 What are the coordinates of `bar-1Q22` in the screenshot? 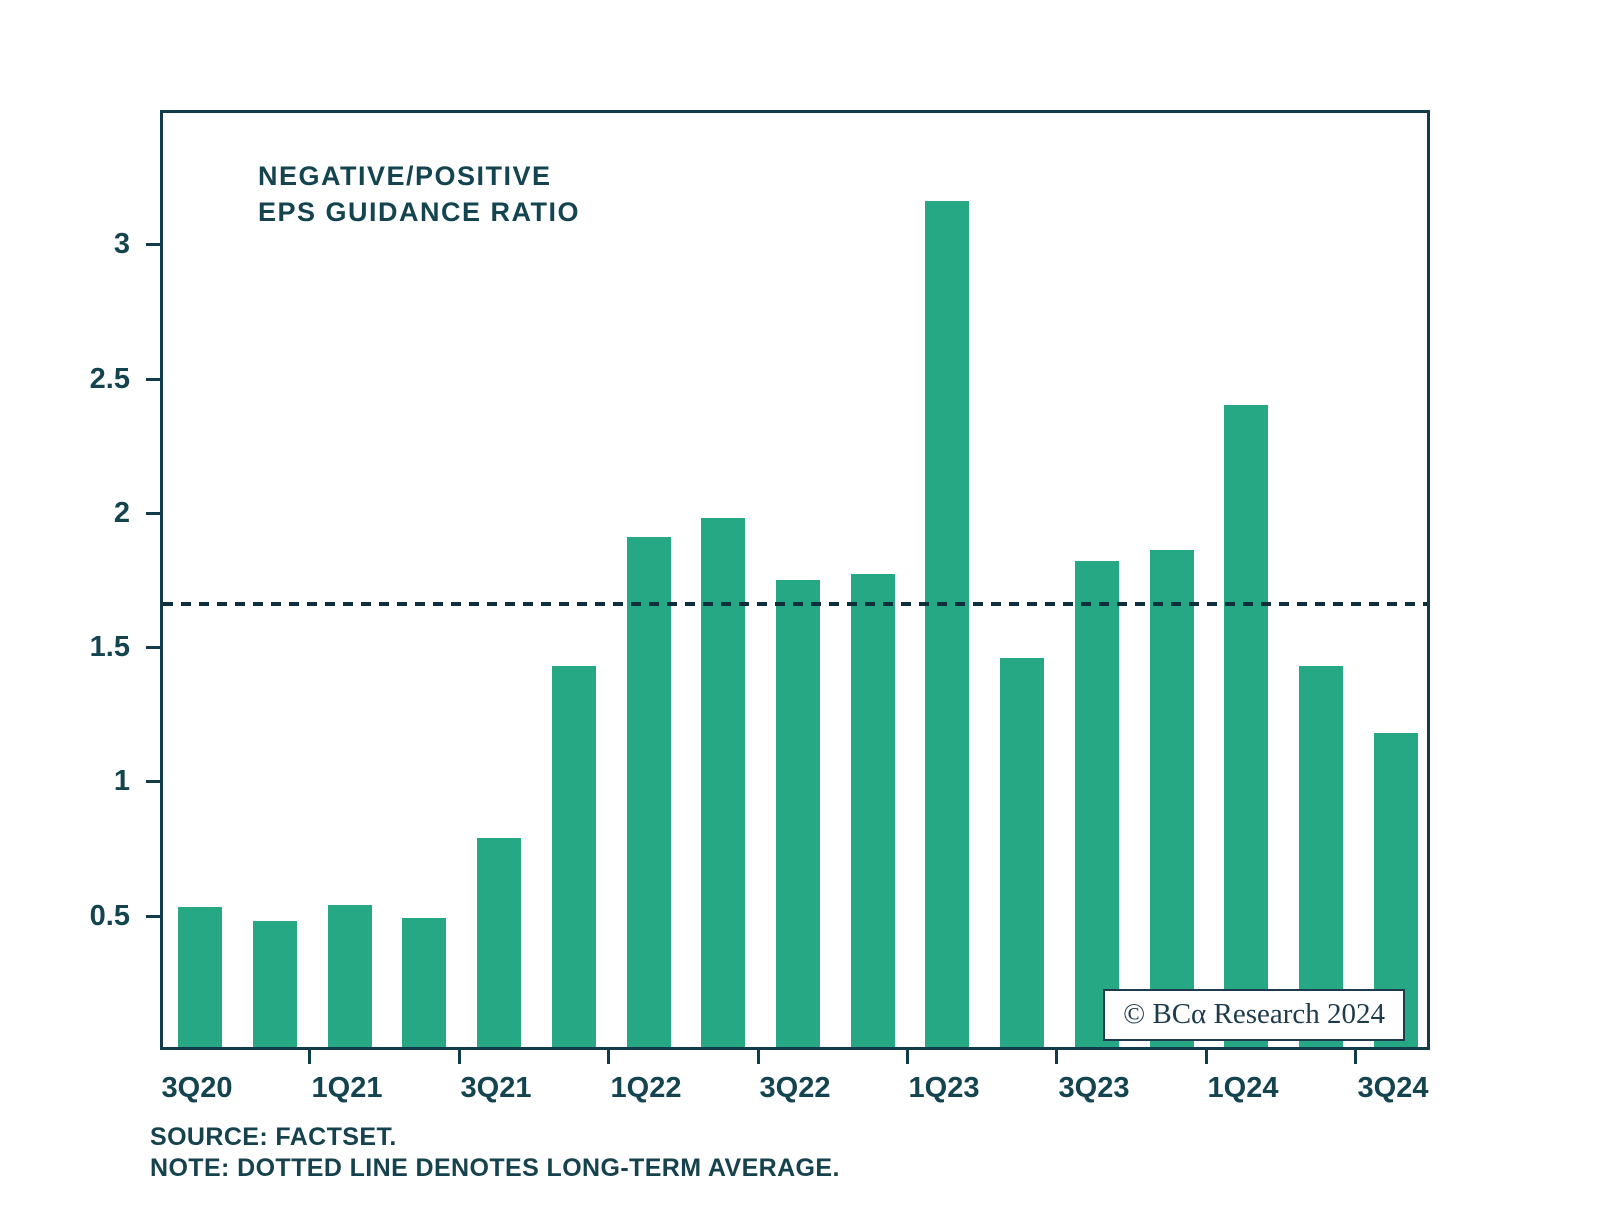 It's located at (649, 792).